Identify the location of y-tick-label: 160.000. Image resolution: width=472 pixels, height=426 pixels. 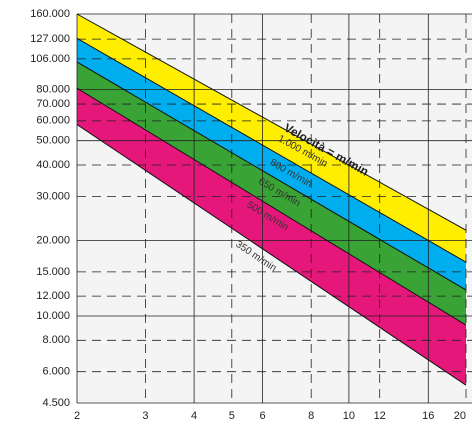
(50, 14).